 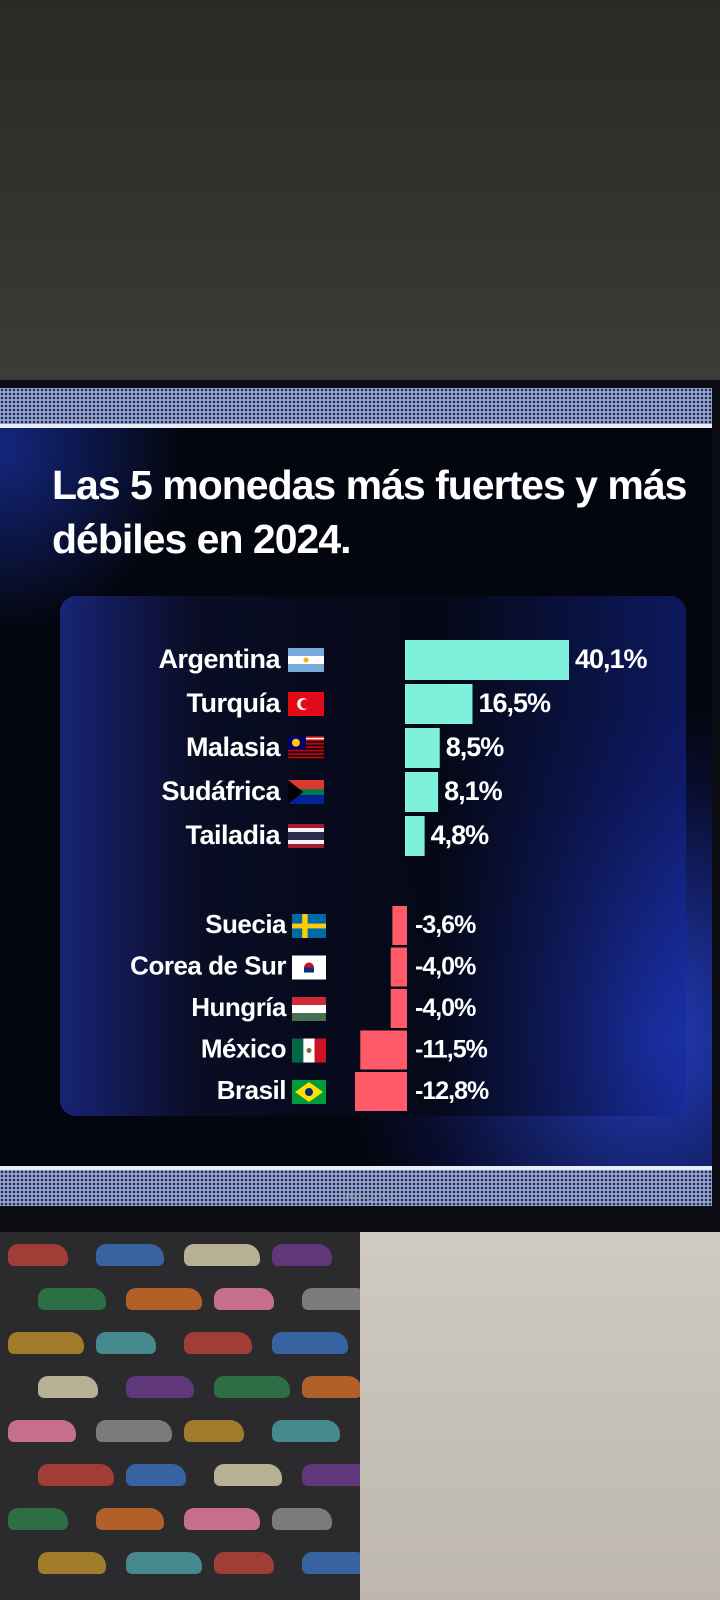 What do you see at coordinates (422, 748) in the screenshot?
I see `bar-malasia` at bounding box center [422, 748].